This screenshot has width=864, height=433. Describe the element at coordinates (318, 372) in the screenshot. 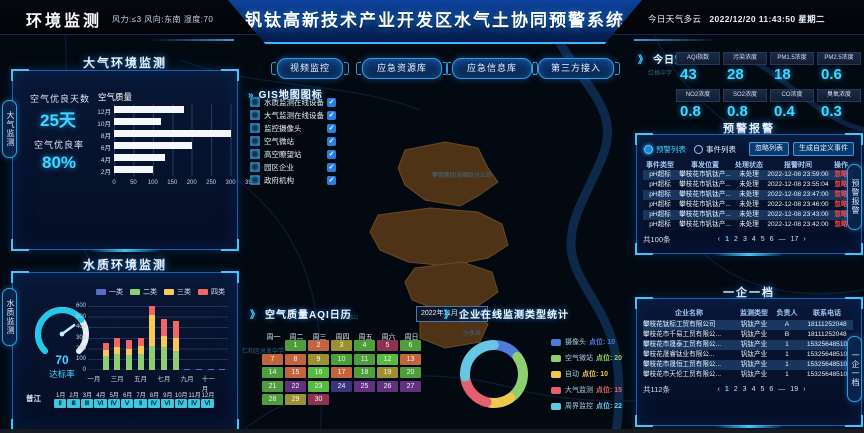

I see `calendar-day: 16` at that location.